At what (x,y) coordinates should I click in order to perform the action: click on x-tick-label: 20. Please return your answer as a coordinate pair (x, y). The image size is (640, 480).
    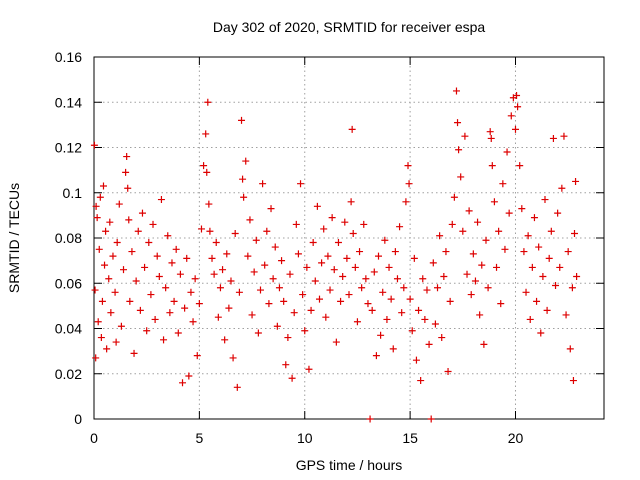
    Looking at the image, I should click on (516, 438).